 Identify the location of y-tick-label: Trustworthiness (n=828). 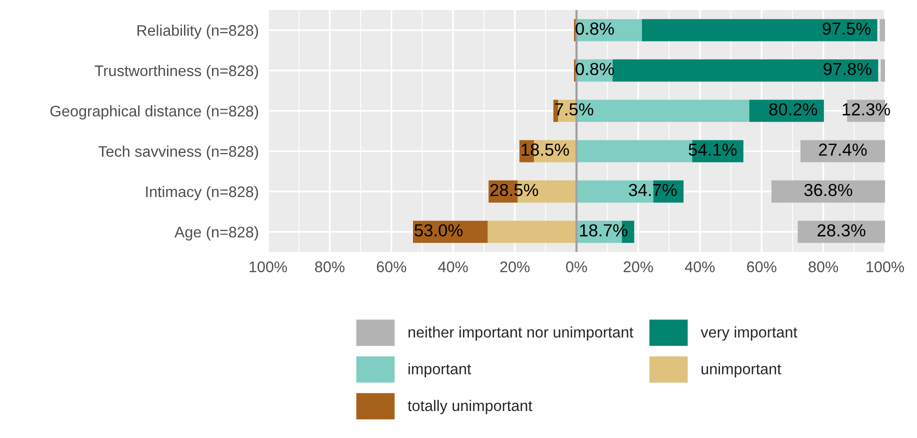
(176, 72).